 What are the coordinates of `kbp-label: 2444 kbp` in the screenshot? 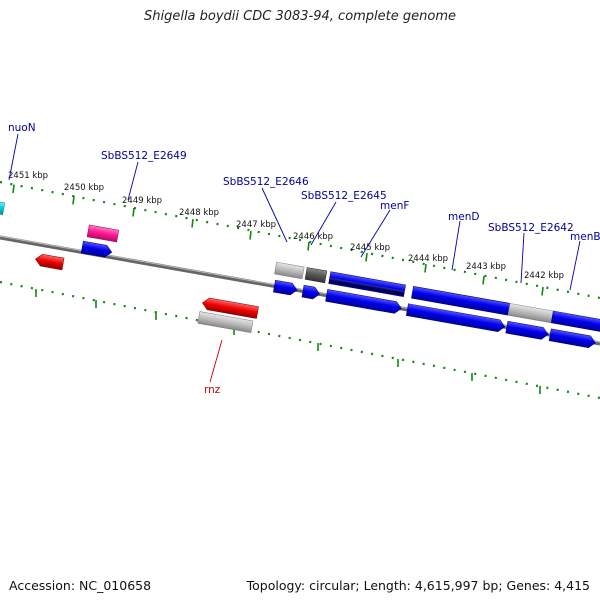 It's located at (428, 259).